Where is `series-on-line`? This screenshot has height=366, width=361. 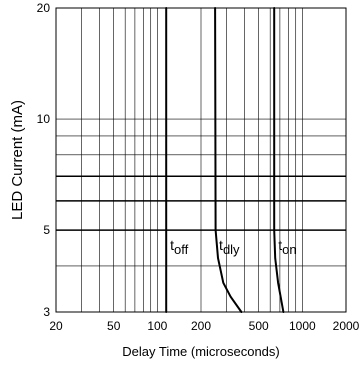
series-on-line is located at coordinates (279, 160).